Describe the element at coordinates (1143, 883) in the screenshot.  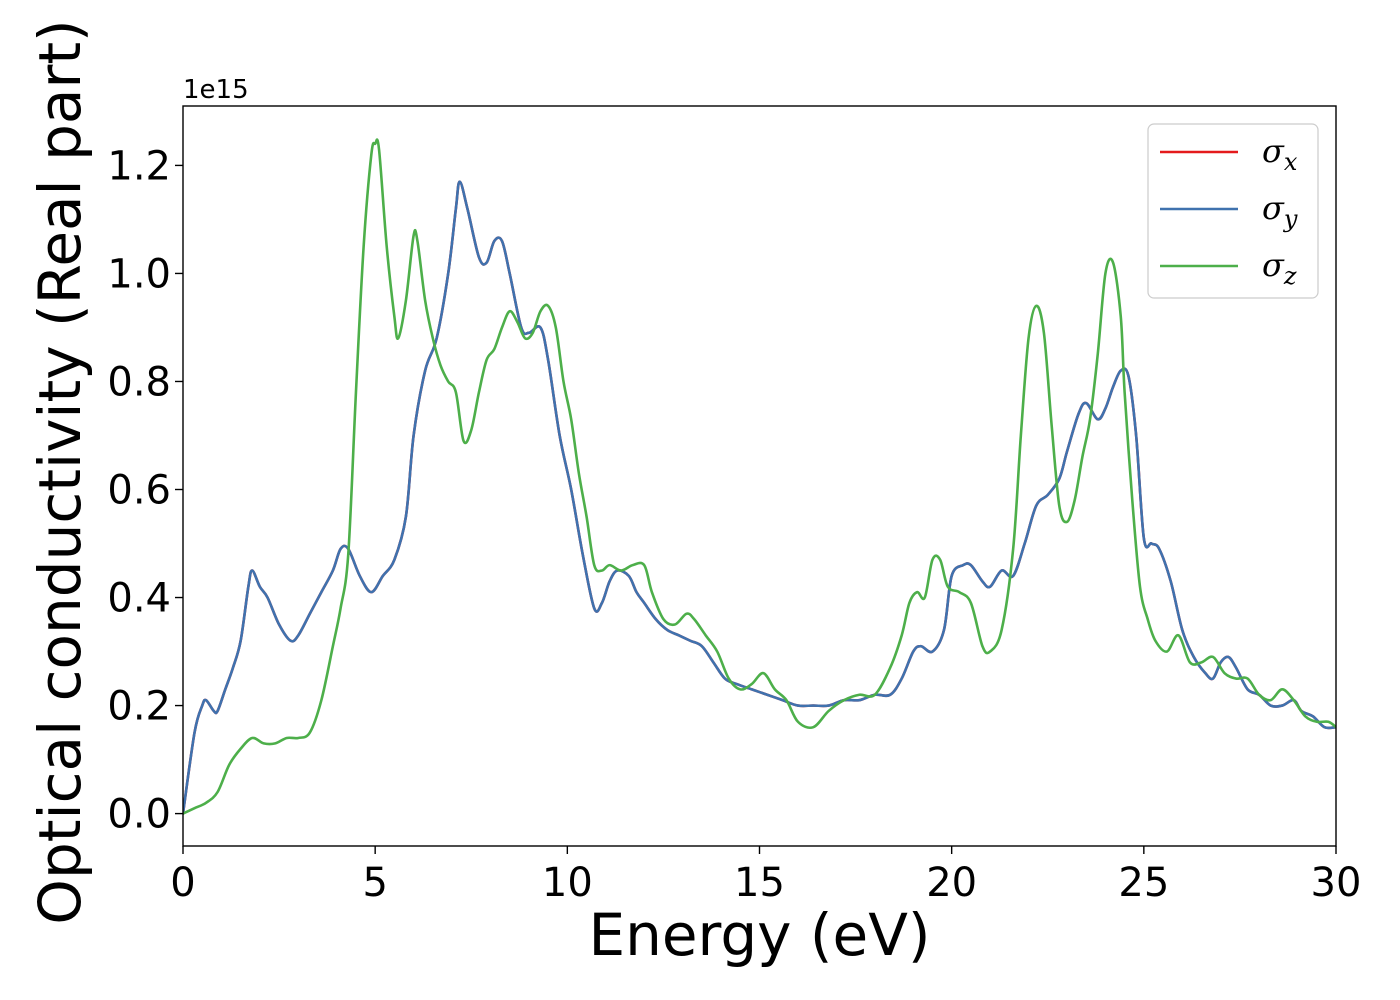
I see `x-tick-label: 25` at that location.